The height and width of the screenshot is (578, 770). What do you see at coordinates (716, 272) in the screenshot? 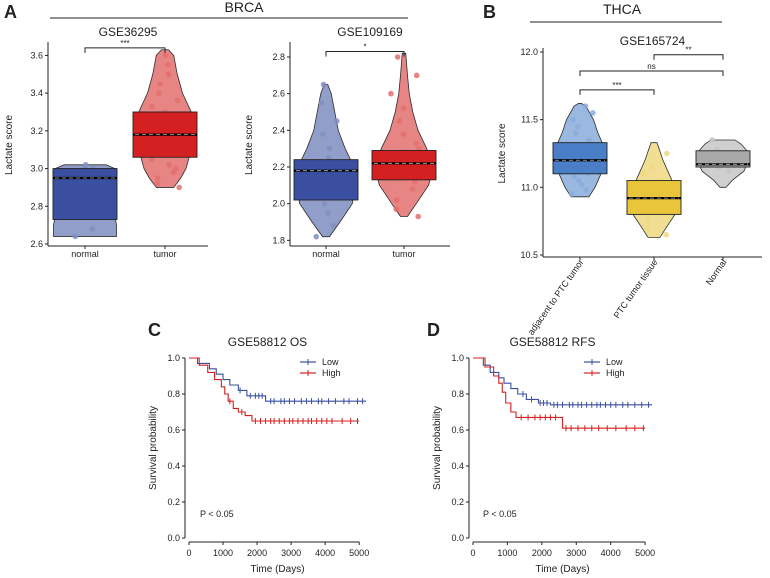
I see `category-label: Normal` at bounding box center [716, 272].